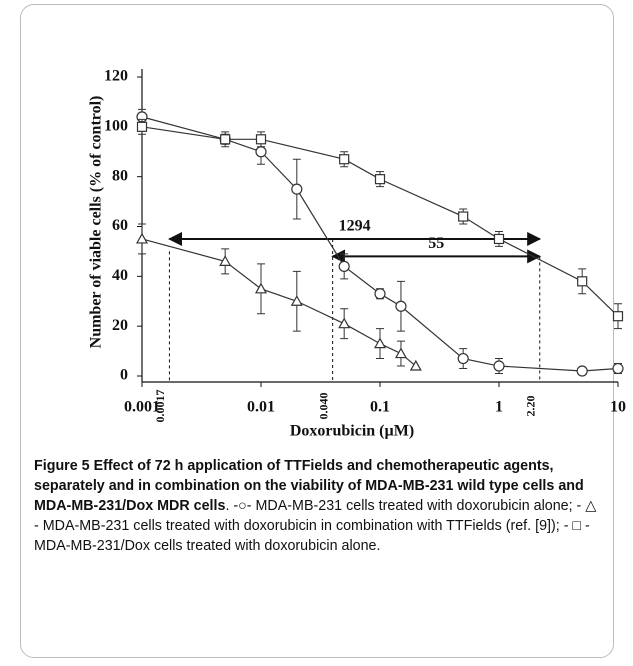  Describe the element at coordinates (124, 375) in the screenshot. I see `y-tick-label: 0` at that location.